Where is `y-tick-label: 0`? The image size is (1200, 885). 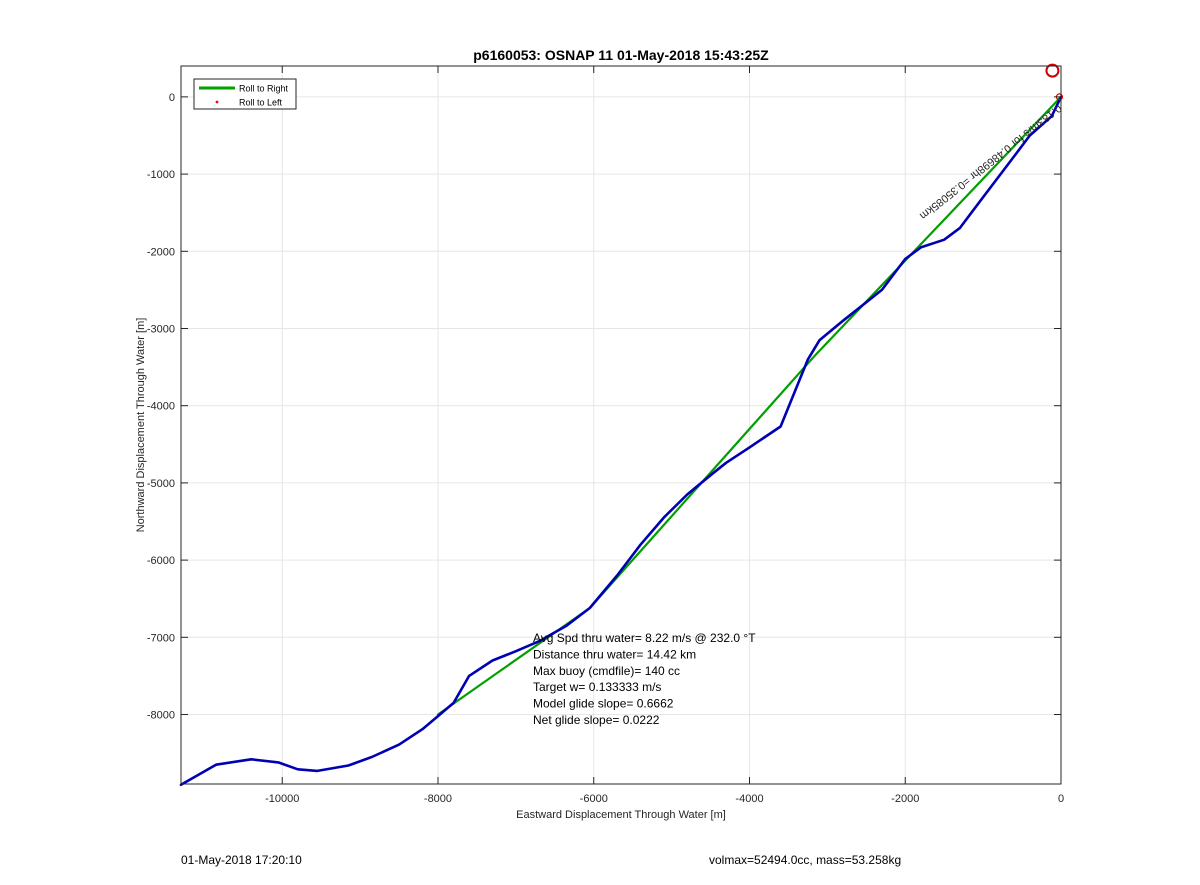 y-tick-label: 0 is located at coordinates (172, 98).